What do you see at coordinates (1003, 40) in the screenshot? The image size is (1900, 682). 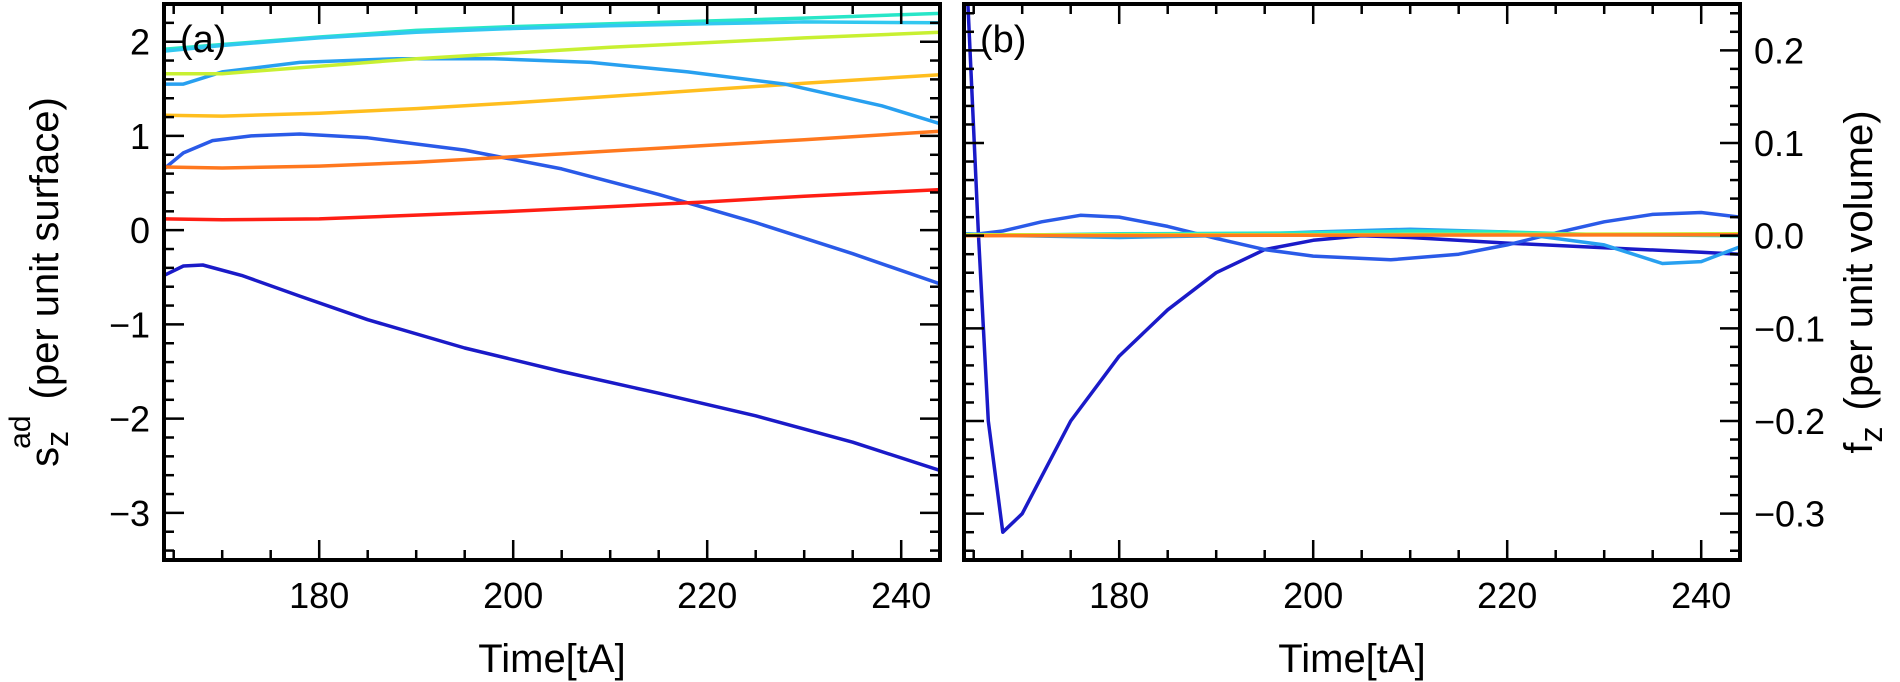 I see `panel-label: (b)` at bounding box center [1003, 40].